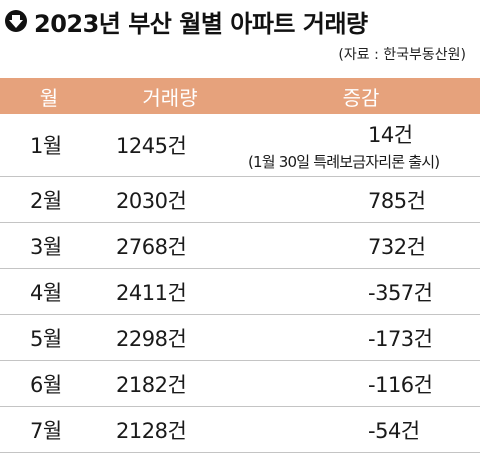 This screenshot has width=480, height=453. Describe the element at coordinates (361, 96) in the screenshot. I see `header-change: 증감` at that location.